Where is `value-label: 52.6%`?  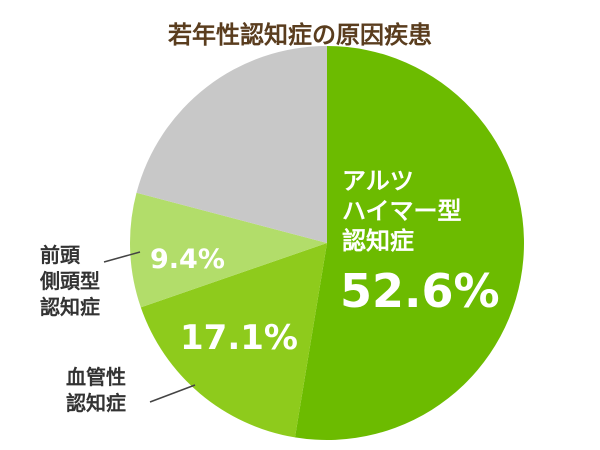
value-label: 52.6% is located at coordinates (420, 291).